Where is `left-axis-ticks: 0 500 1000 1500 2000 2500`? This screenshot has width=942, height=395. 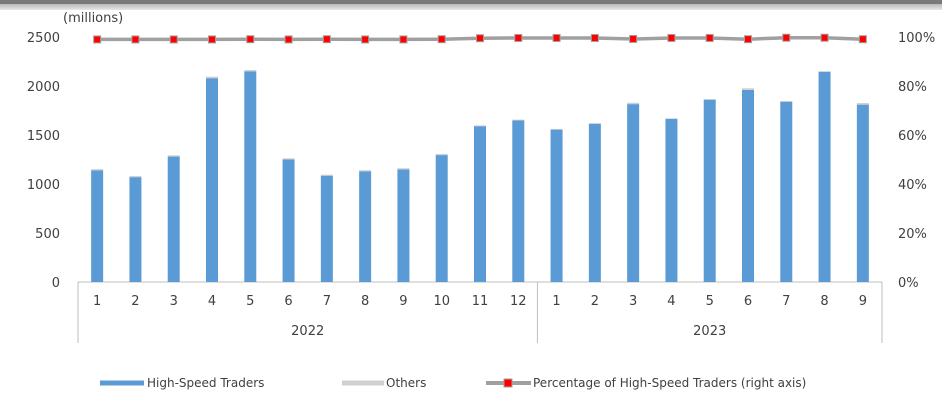 left-axis-ticks: 0 500 1000 1500 2000 2500 is located at coordinates (43, 161).